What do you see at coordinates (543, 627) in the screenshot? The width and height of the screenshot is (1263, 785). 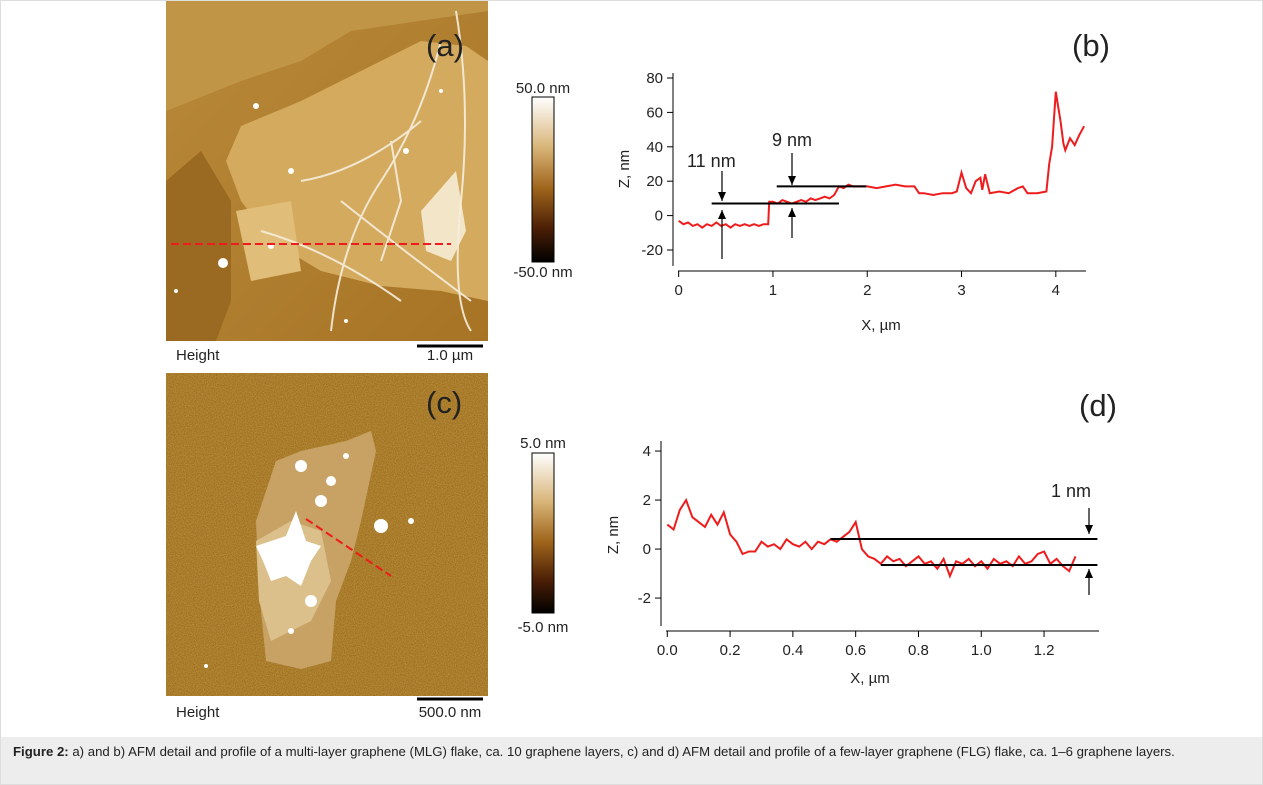 I see `colorbar-min: -5.0 nm` at bounding box center [543, 627].